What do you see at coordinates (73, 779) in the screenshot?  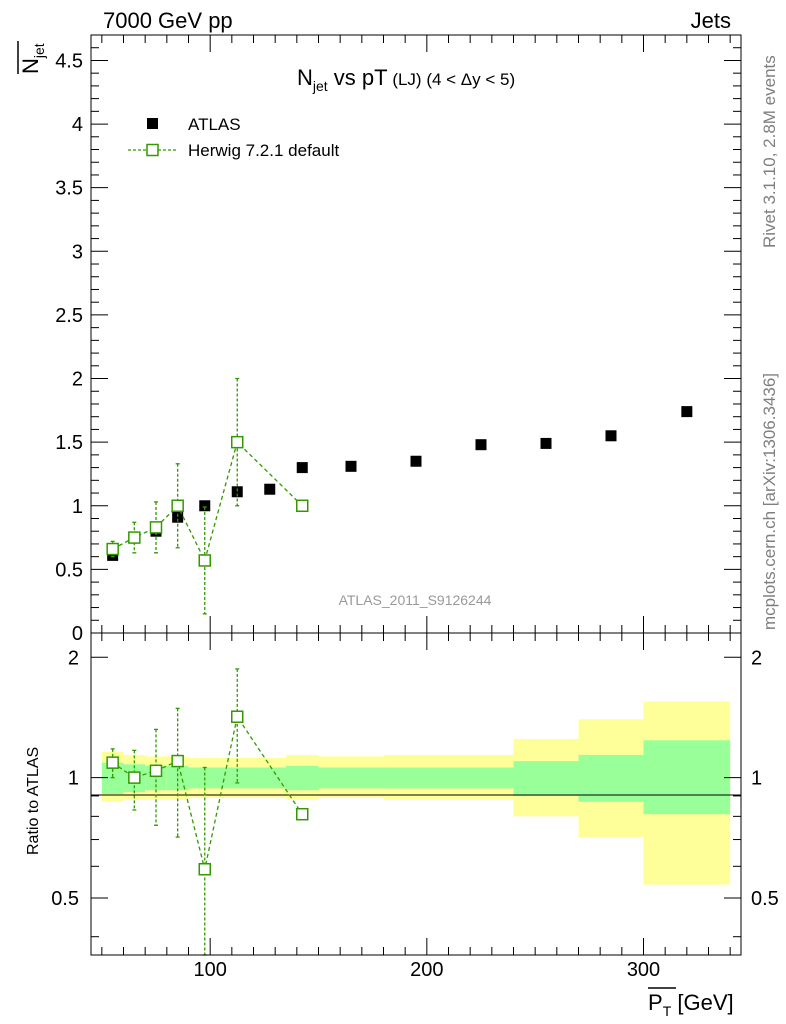 I see `ratio-y-tick-label-left: 1` at bounding box center [73, 779].